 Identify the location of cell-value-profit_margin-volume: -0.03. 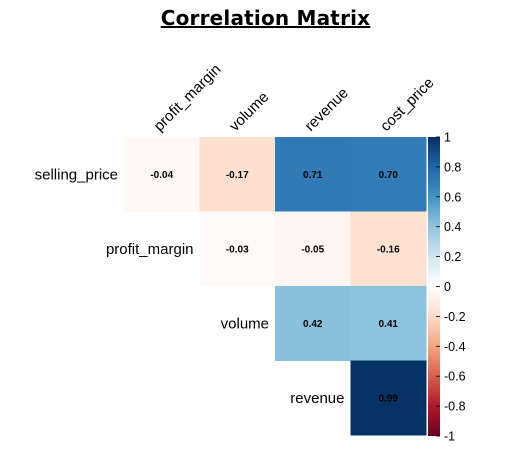
(237, 249).